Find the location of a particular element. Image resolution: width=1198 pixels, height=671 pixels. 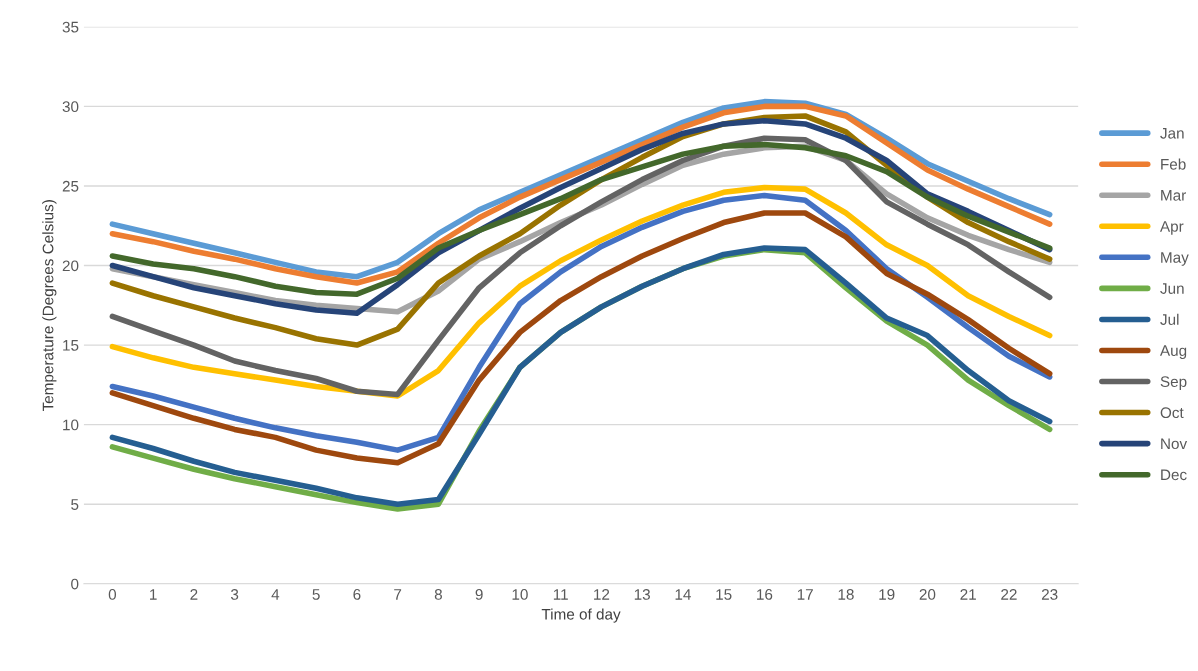

x-axis-title: Time of day is located at coordinates (581, 615).